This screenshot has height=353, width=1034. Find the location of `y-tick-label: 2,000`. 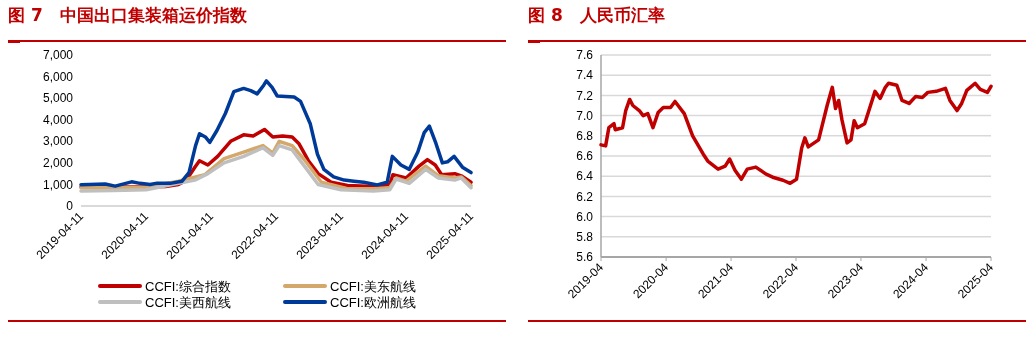

y-tick-label: 2,000 is located at coordinates (58, 163).